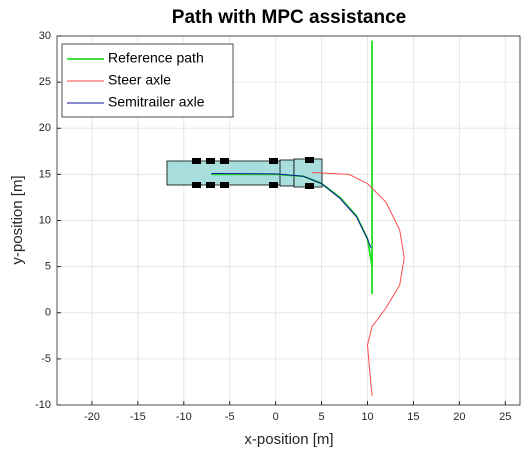 This screenshot has width=521, height=452. I want to click on y-tick-label: 15, so click(45, 174).